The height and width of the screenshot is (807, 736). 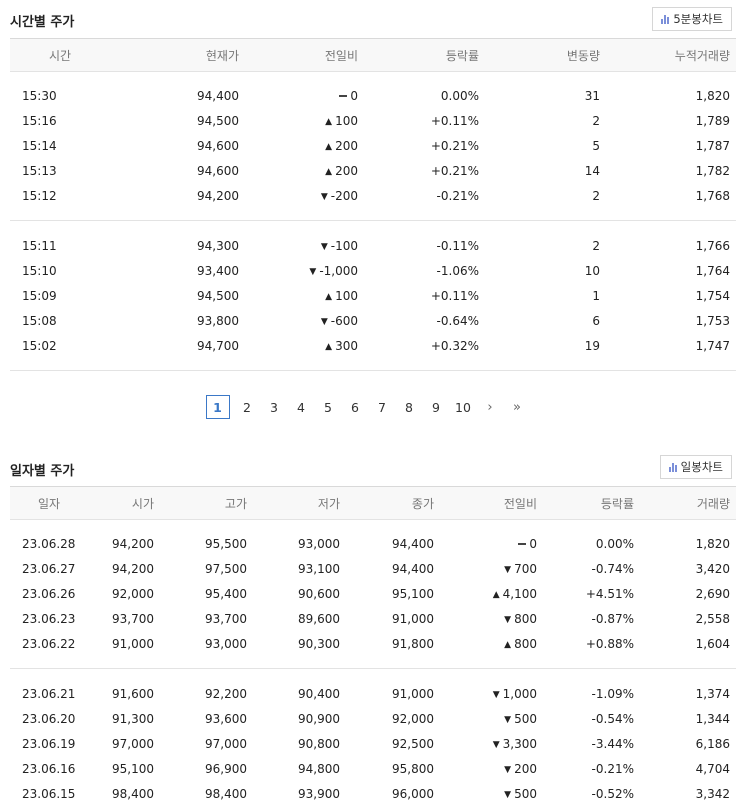 What do you see at coordinates (454, 121) in the screenshot?
I see `rate-cell: +0.11%` at bounding box center [454, 121].